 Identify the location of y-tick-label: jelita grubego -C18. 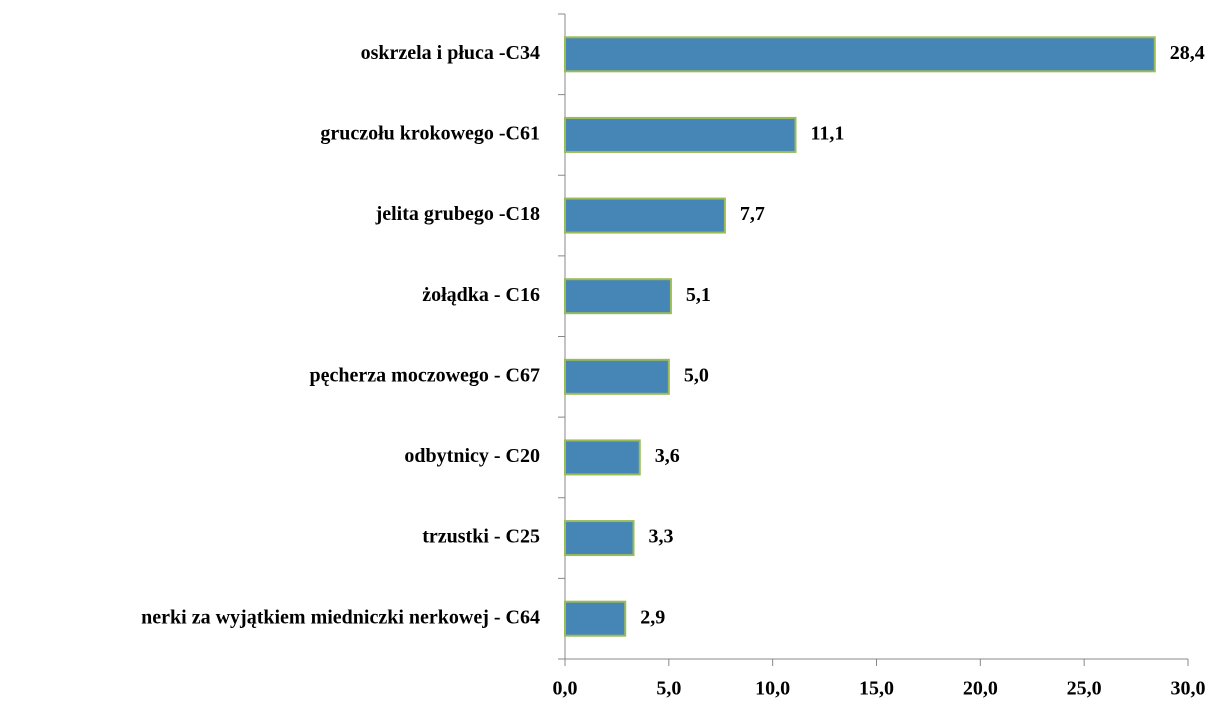
(457, 214).